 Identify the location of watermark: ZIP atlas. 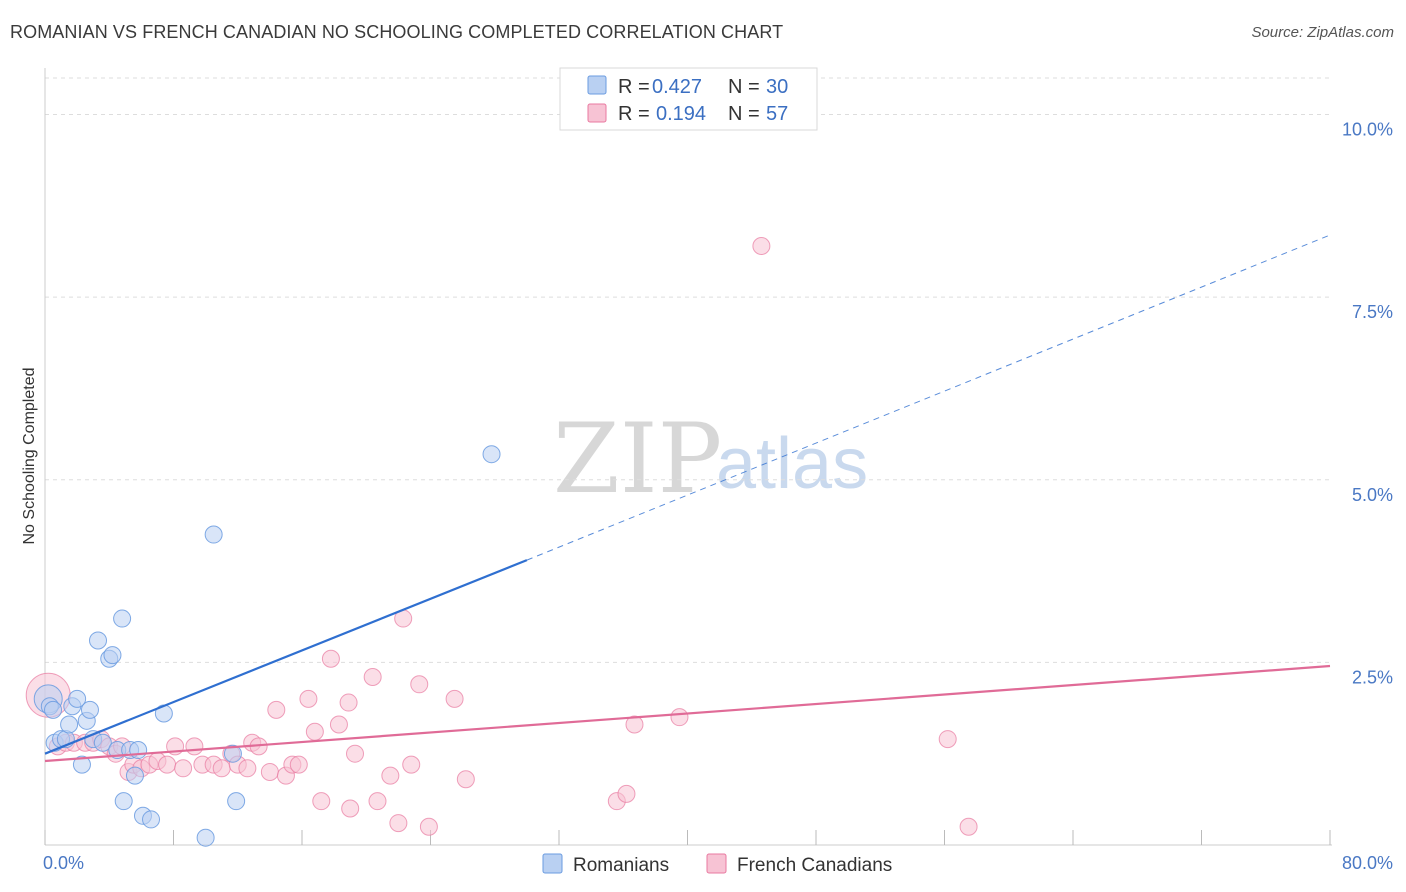
(710, 459).